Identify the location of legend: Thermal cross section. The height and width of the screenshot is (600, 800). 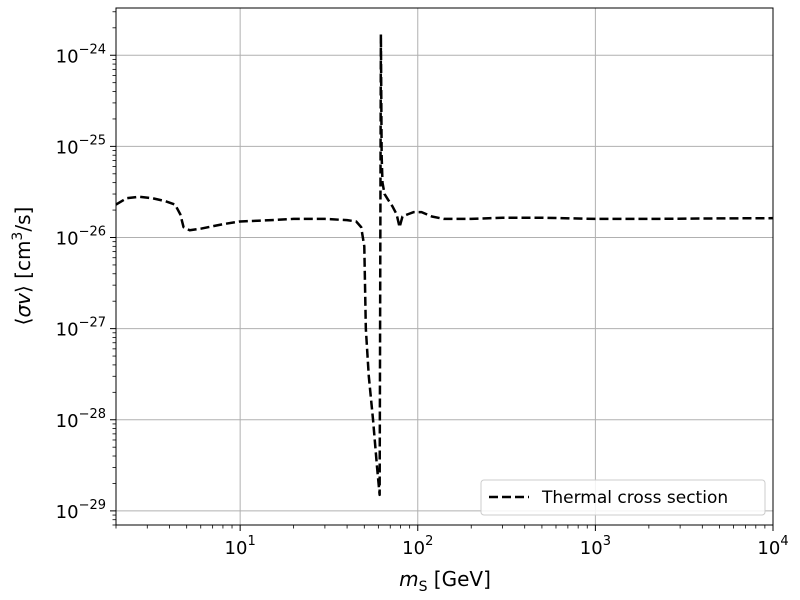
(623, 497).